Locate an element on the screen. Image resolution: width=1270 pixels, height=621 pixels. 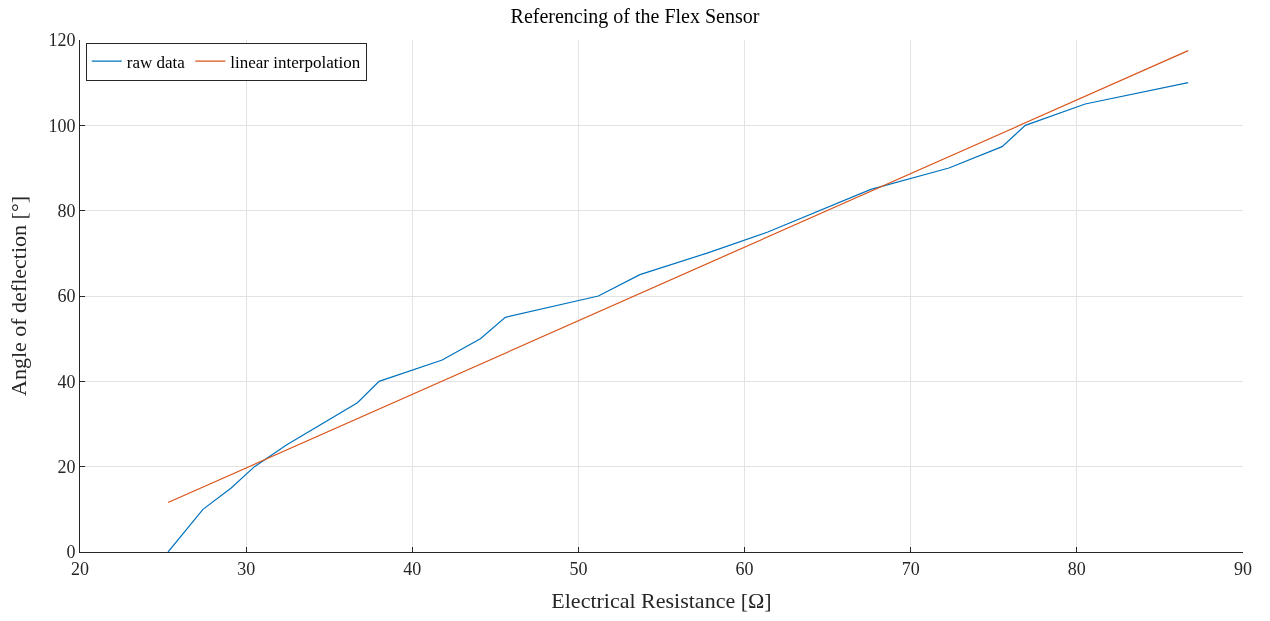
legend-label: linear interpolation is located at coordinates (295, 62).